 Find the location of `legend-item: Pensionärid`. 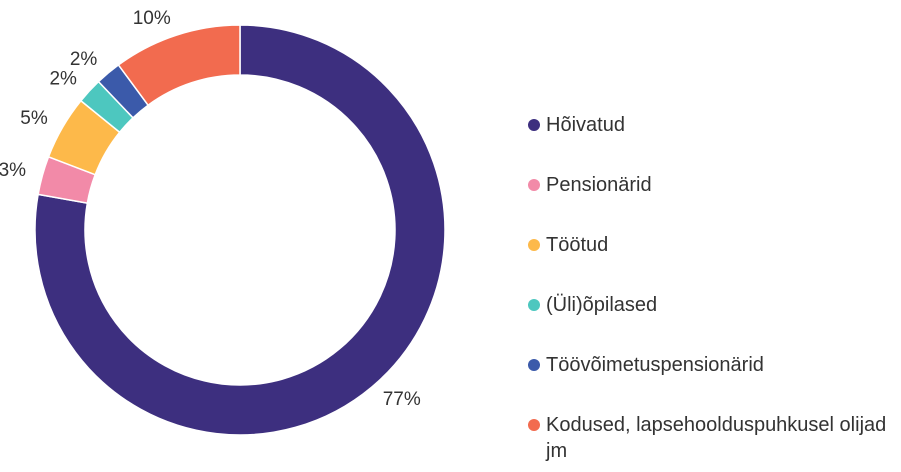

legend-item: Pensionärid is located at coordinates (713, 202).